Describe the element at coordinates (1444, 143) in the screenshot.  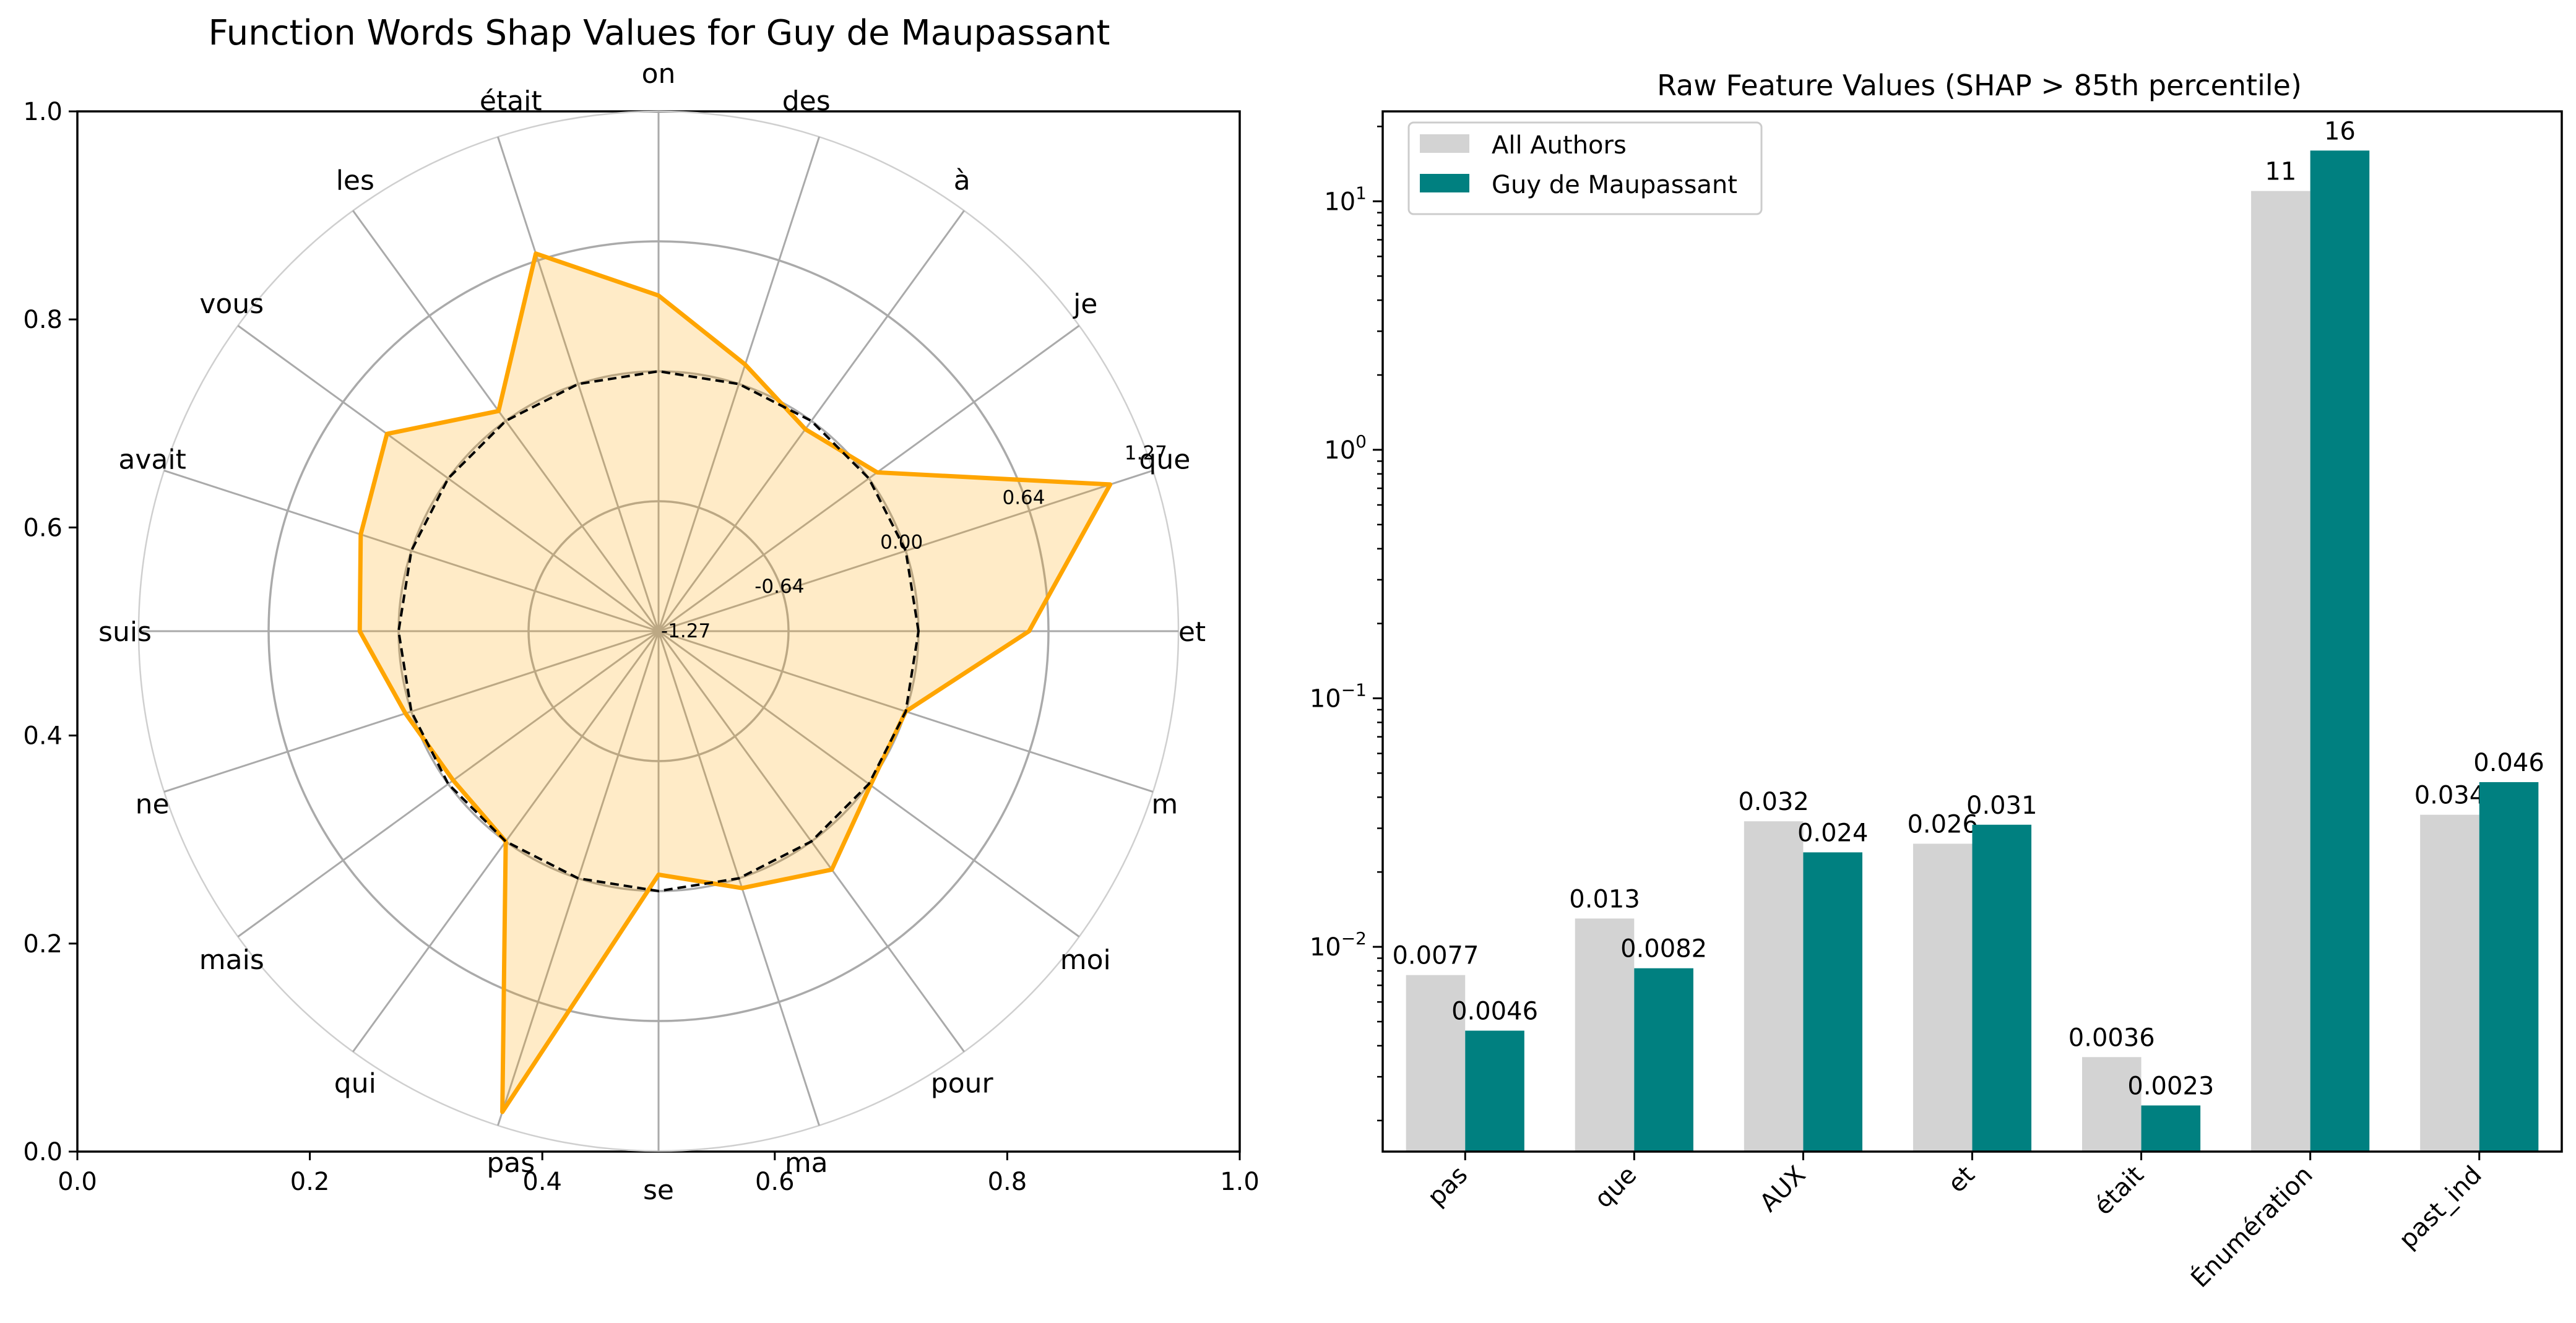
I see `legend-swatch-all-authors` at that location.